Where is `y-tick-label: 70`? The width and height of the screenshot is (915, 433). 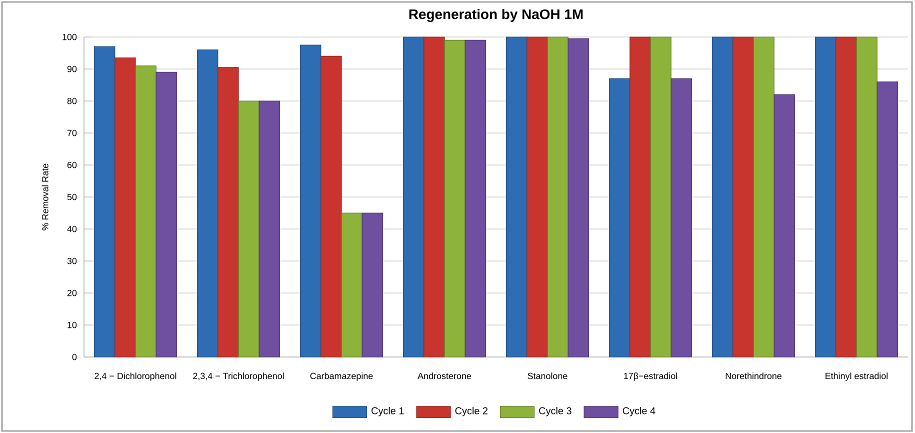
y-tick-label: 70 is located at coordinates (72, 133).